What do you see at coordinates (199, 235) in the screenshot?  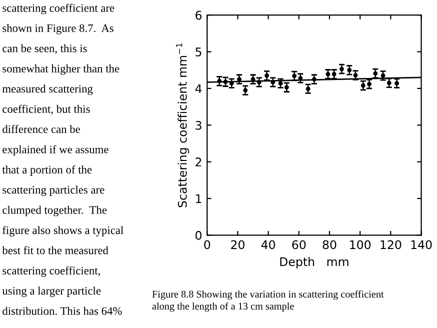 I see `y-tick-label: 0` at bounding box center [199, 235].